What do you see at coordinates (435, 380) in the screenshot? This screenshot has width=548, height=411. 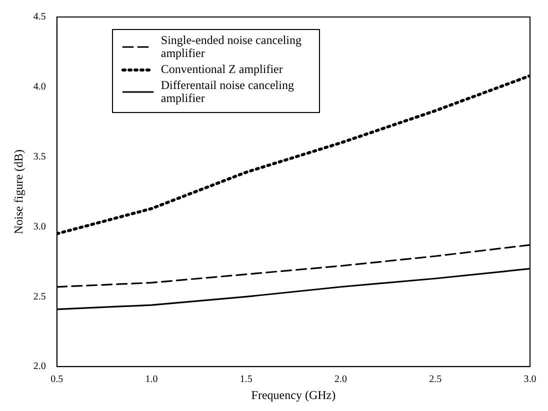 I see `x-tick-label: 2.5` at bounding box center [435, 380].